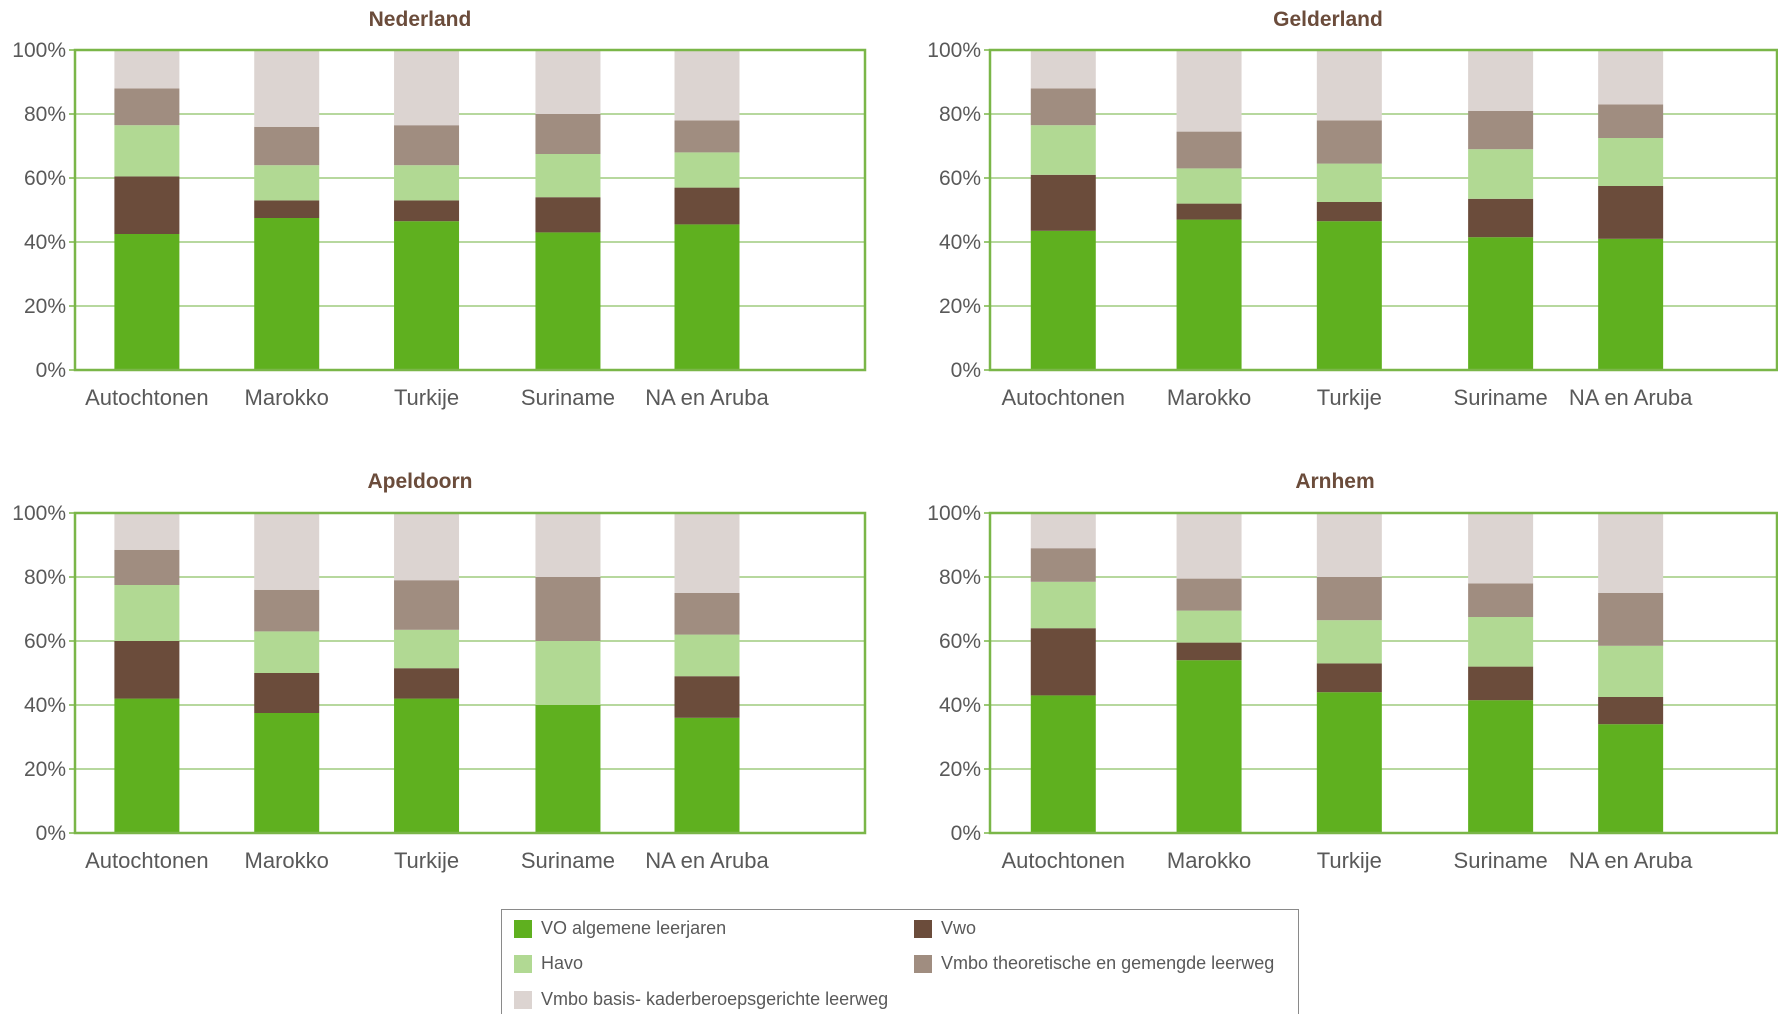 This screenshot has height=1014, width=1778. What do you see at coordinates (523, 963) in the screenshot?
I see `legend-swatch-havo` at bounding box center [523, 963].